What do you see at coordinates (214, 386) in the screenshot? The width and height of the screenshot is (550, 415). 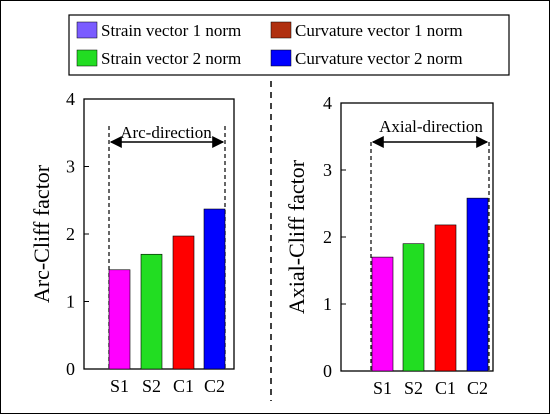 I see `arc-category-label-c2: C2` at bounding box center [214, 386].